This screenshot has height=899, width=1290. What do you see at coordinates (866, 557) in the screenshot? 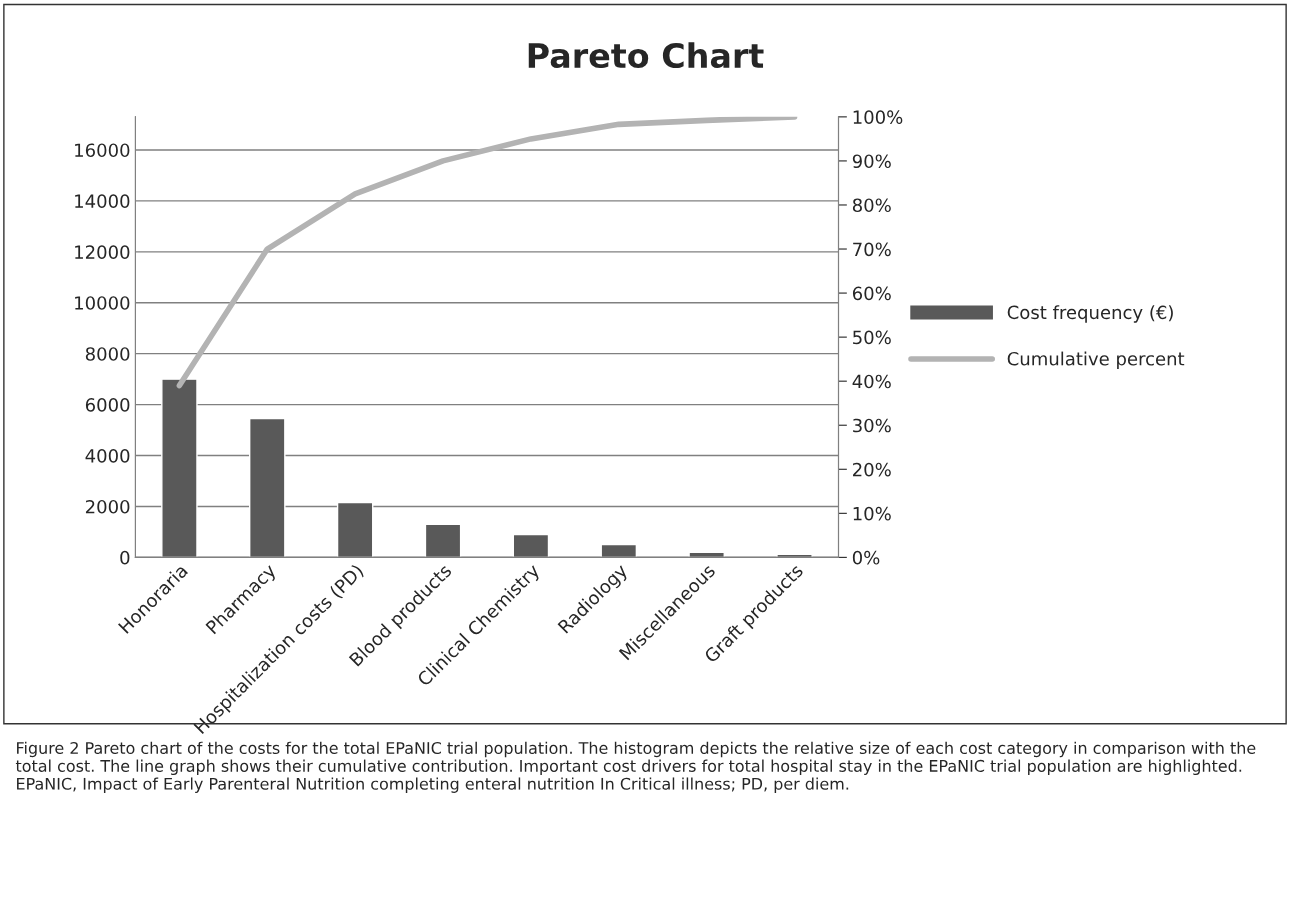
I see `y2-tick-label: 0%` at bounding box center [866, 557].